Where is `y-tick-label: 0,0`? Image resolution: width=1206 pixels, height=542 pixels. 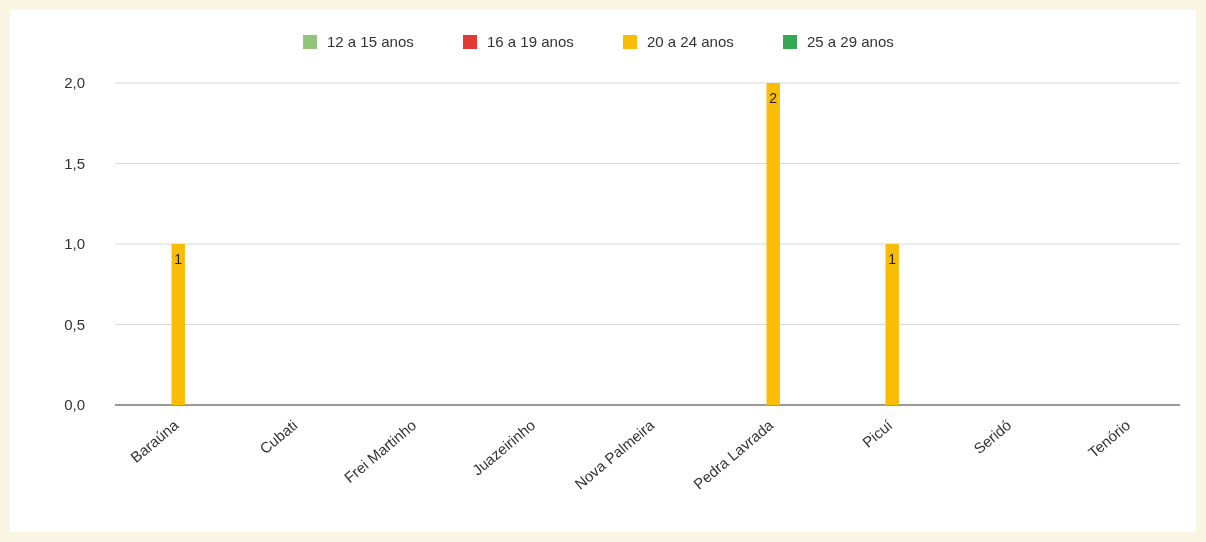 y-tick-label: 0,0 is located at coordinates (74, 404).